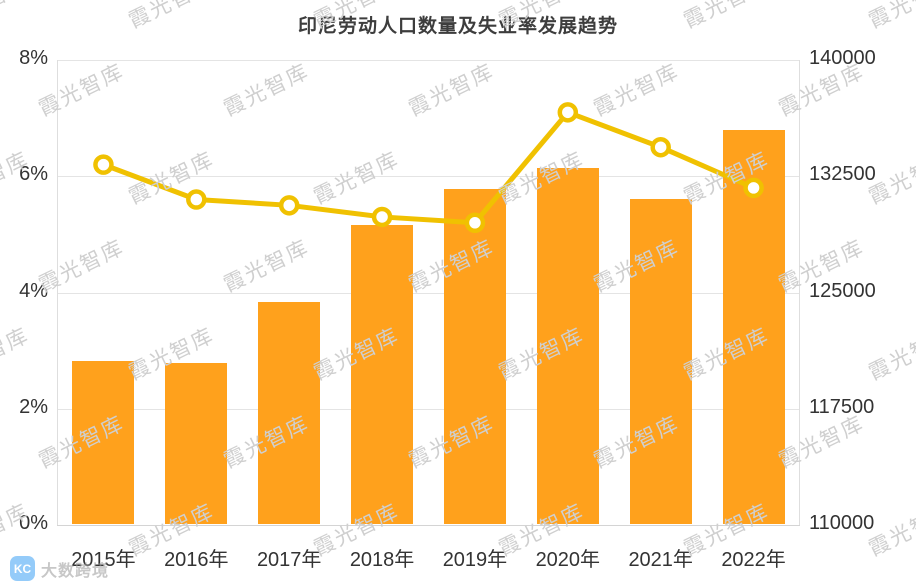 Image resolution: width=916 pixels, height=588 pixels. What do you see at coordinates (568, 112) in the screenshot?
I see `line-marker-2020年` at bounding box center [568, 112].